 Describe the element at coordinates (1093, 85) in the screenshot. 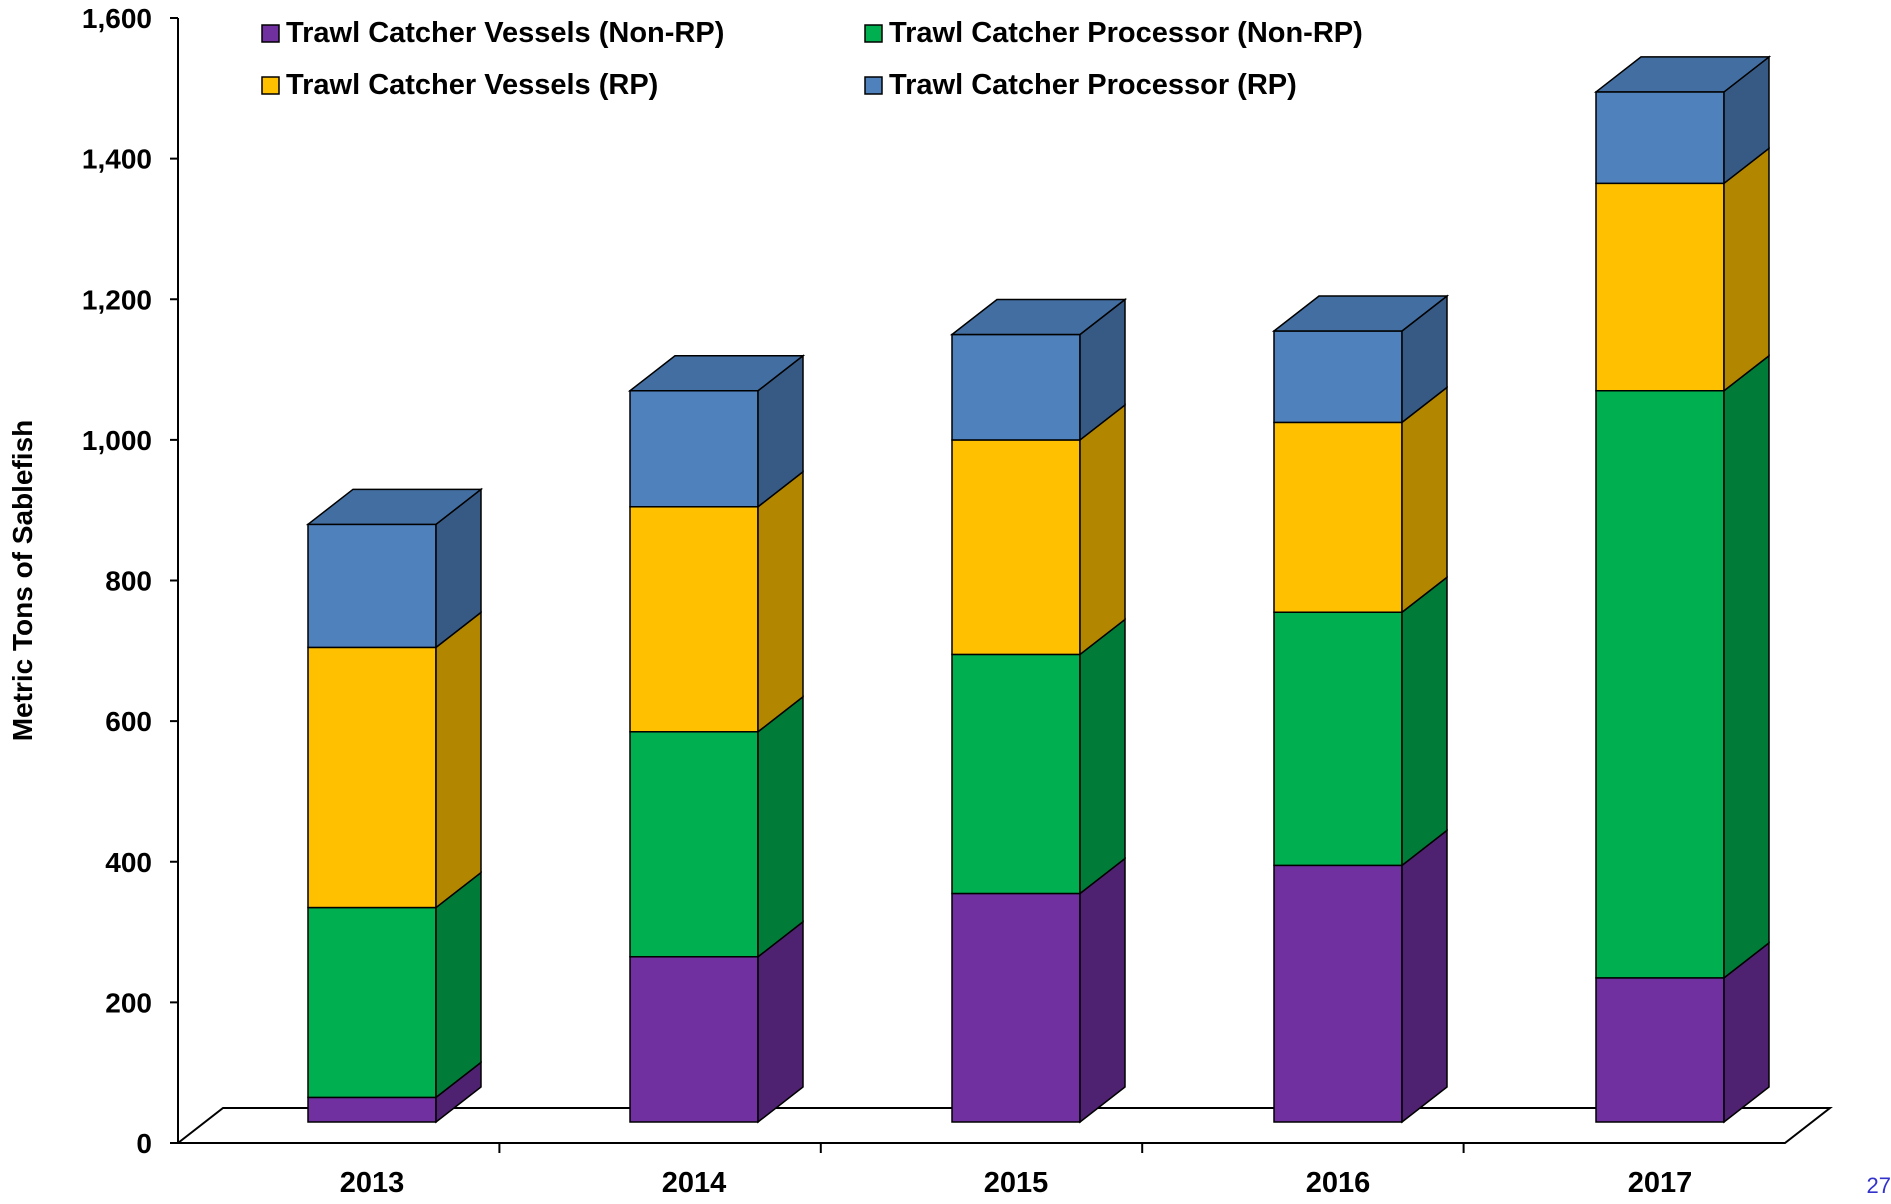

I see `legend-label: Trawl Catcher Processor (RP)` at that location.